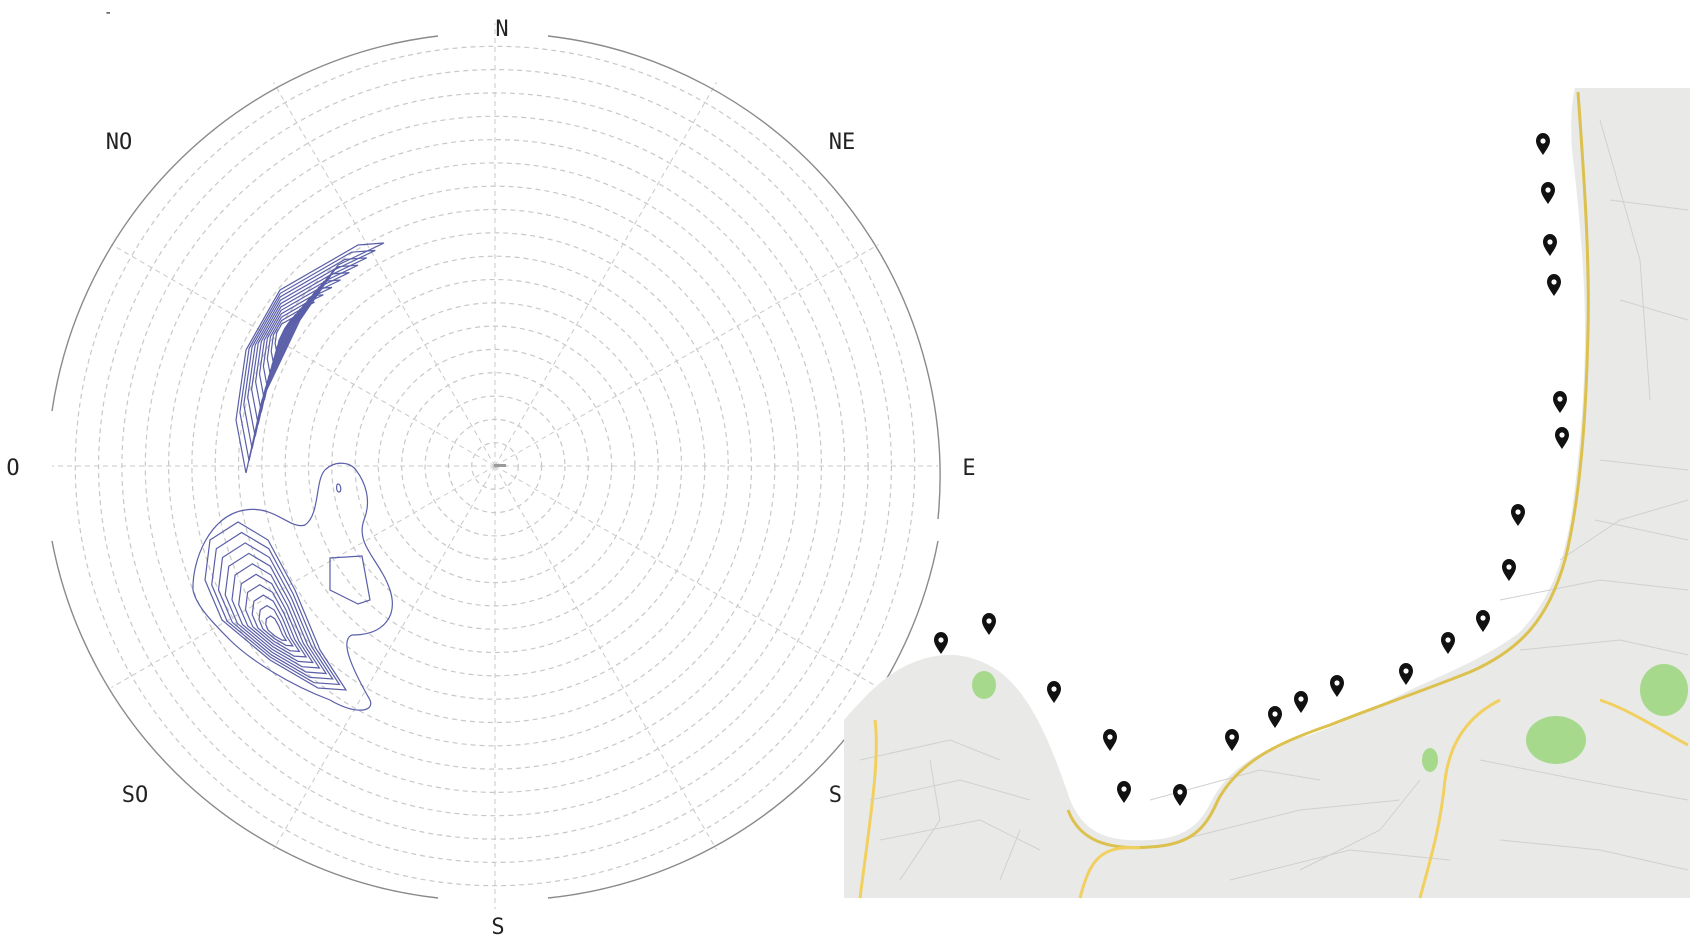  Describe the element at coordinates (497, 927) in the screenshot. I see `label-s: S` at that location.